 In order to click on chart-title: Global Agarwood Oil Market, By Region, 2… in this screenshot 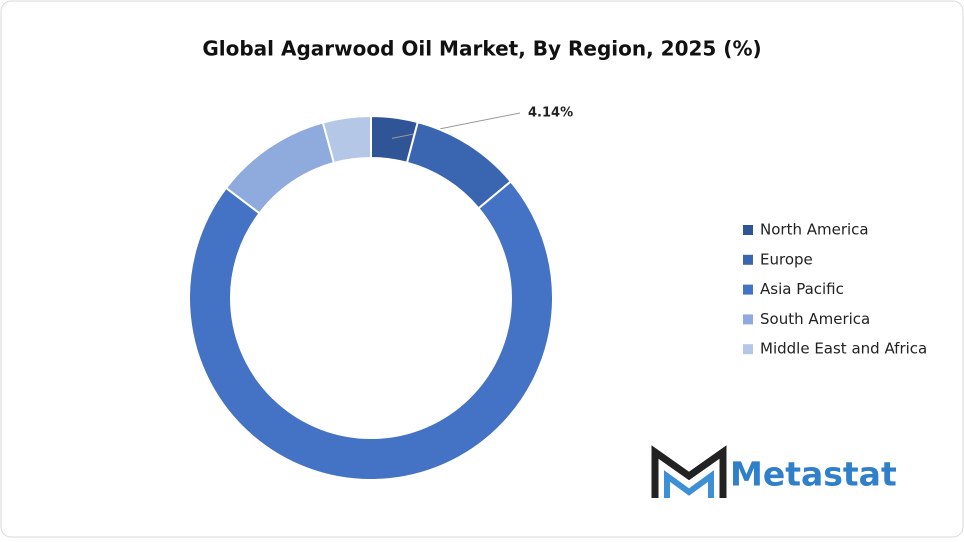, I will do `click(481, 49)`.